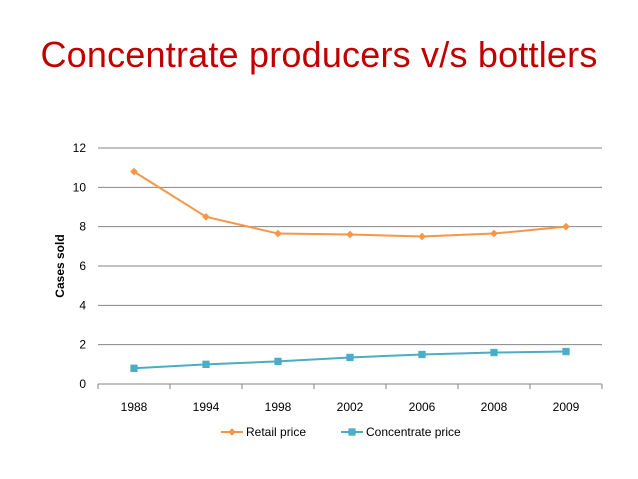  Describe the element at coordinates (206, 407) in the screenshot. I see `x-tick-label: 1994` at that location.